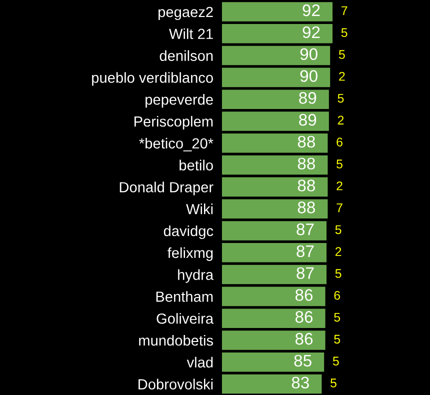 The height and width of the screenshot is (395, 430). Describe the element at coordinates (186, 55) in the screenshot. I see `y-tick-label: denilson` at that location.